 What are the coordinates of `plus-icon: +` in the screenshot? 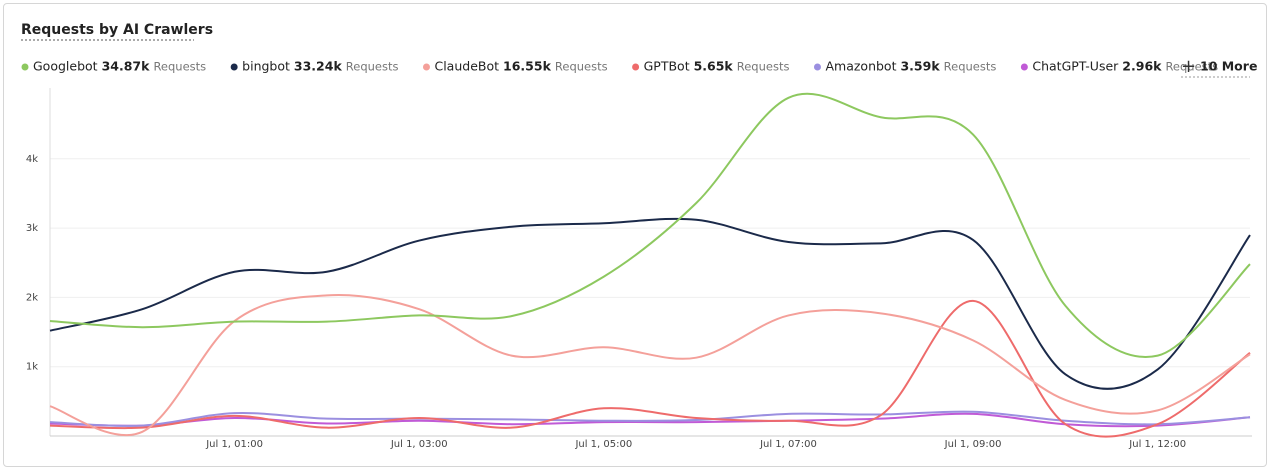 It's located at (1188, 66).